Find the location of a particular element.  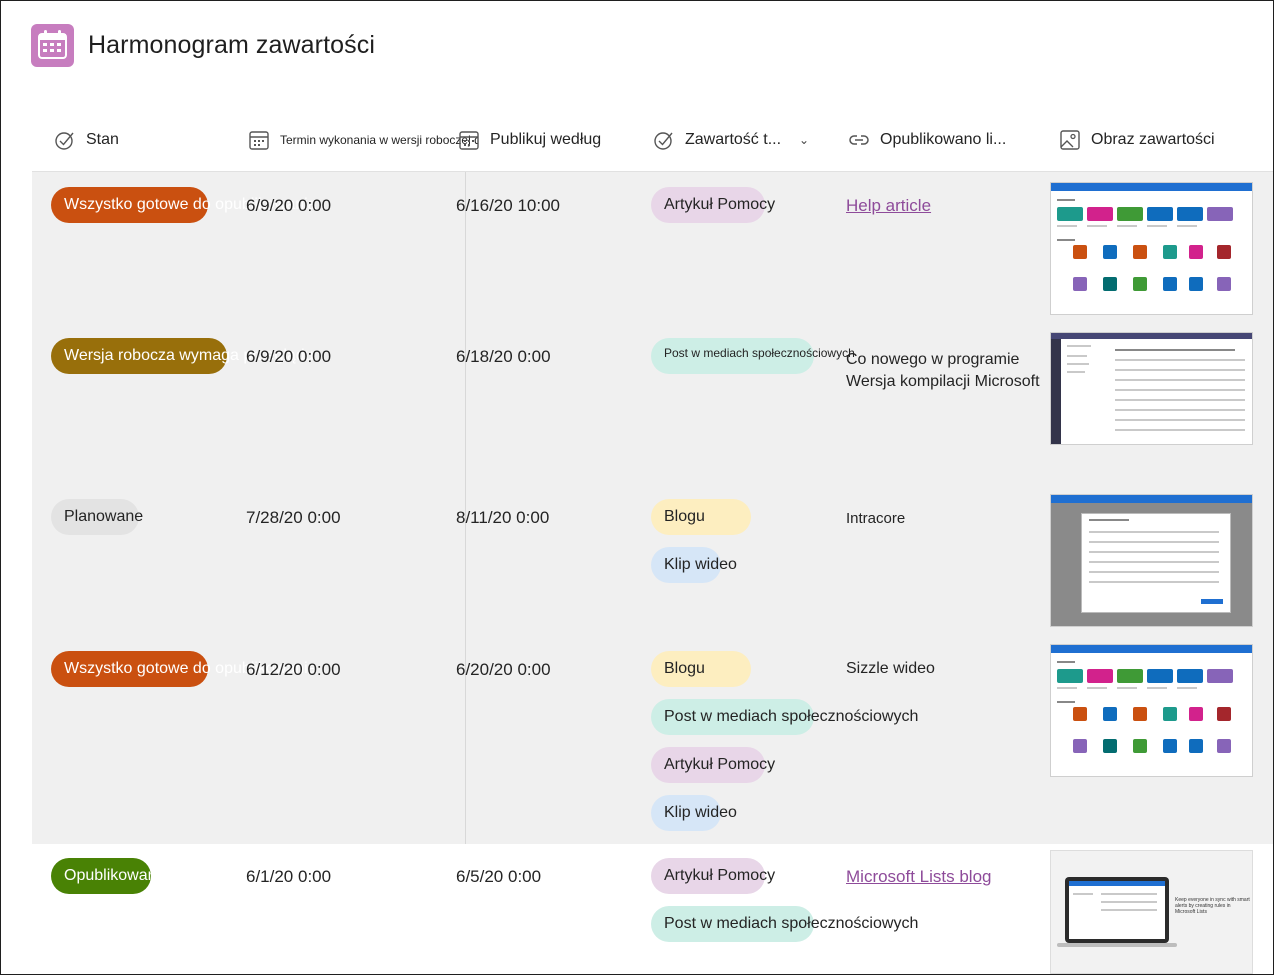

status-badge: Wersja robocza wymaga przeglądu is located at coordinates (182, 356).